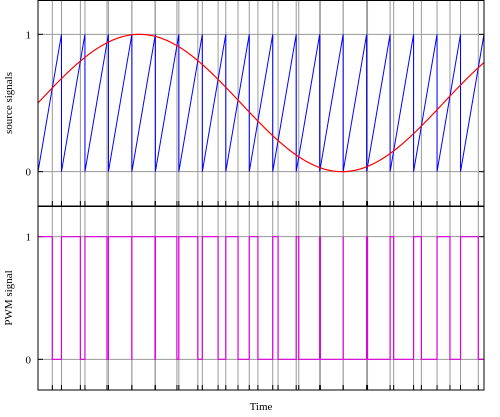  Describe the element at coordinates (261, 407) in the screenshot. I see `x-axis-label: Time` at that location.